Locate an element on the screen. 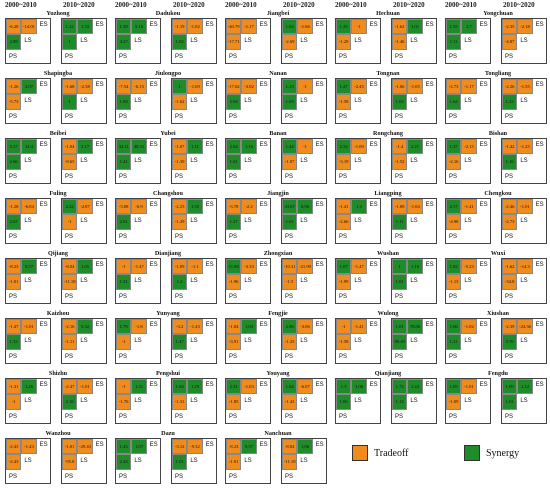 The height and width of the screenshot is (493, 550). cell-value: -2.16 is located at coordinates (454, 162).